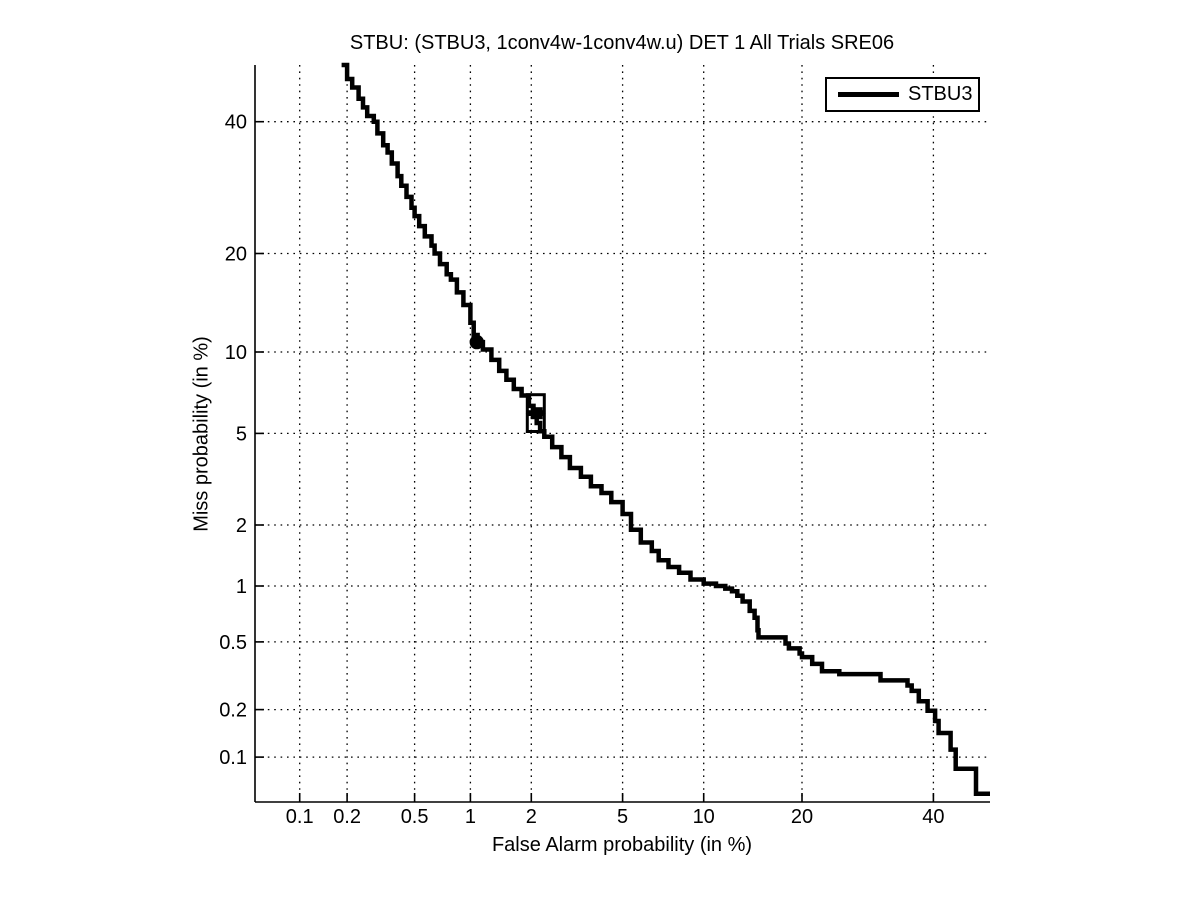 This screenshot has width=1201, height=900. Describe the element at coordinates (236, 255) in the screenshot. I see `y-tick-label: 20` at that location.